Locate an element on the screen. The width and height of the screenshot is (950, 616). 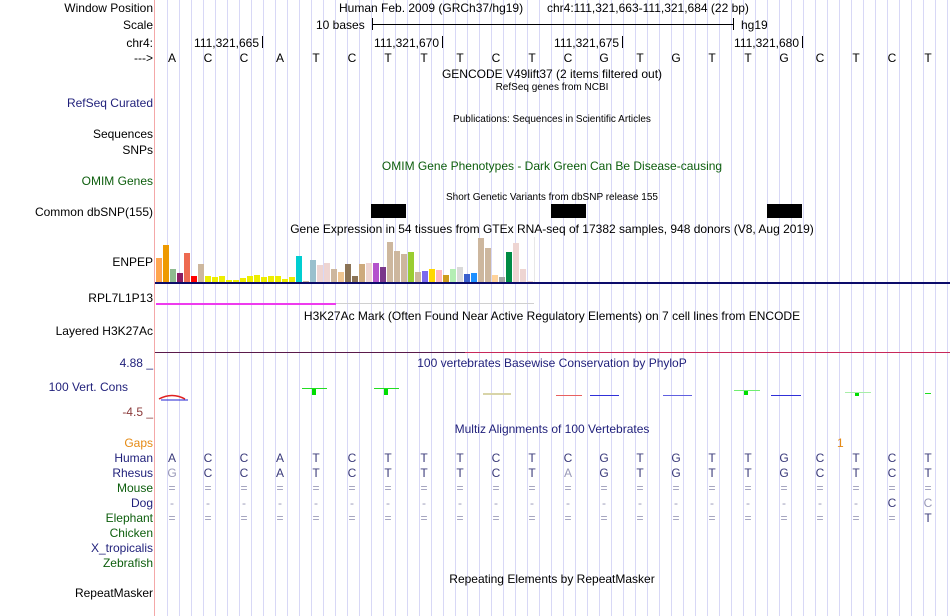
enpep-gene-line is located at coordinates (552, 283).